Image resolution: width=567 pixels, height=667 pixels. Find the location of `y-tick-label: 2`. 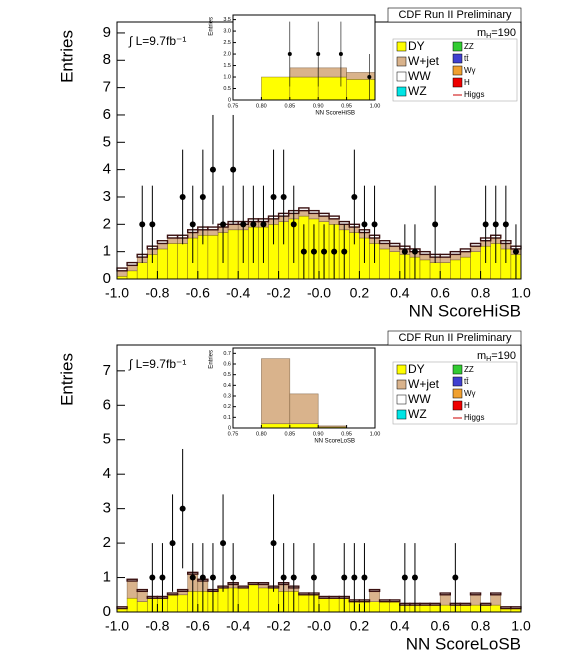

y-tick-label: 2 is located at coordinates (107, 223).